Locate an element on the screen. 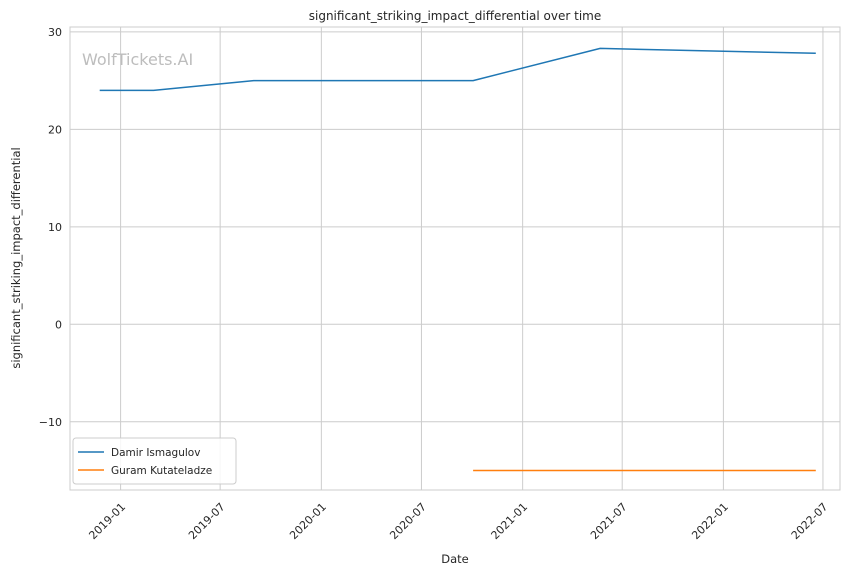  watermark: WolfTickets.AI is located at coordinates (137, 59).